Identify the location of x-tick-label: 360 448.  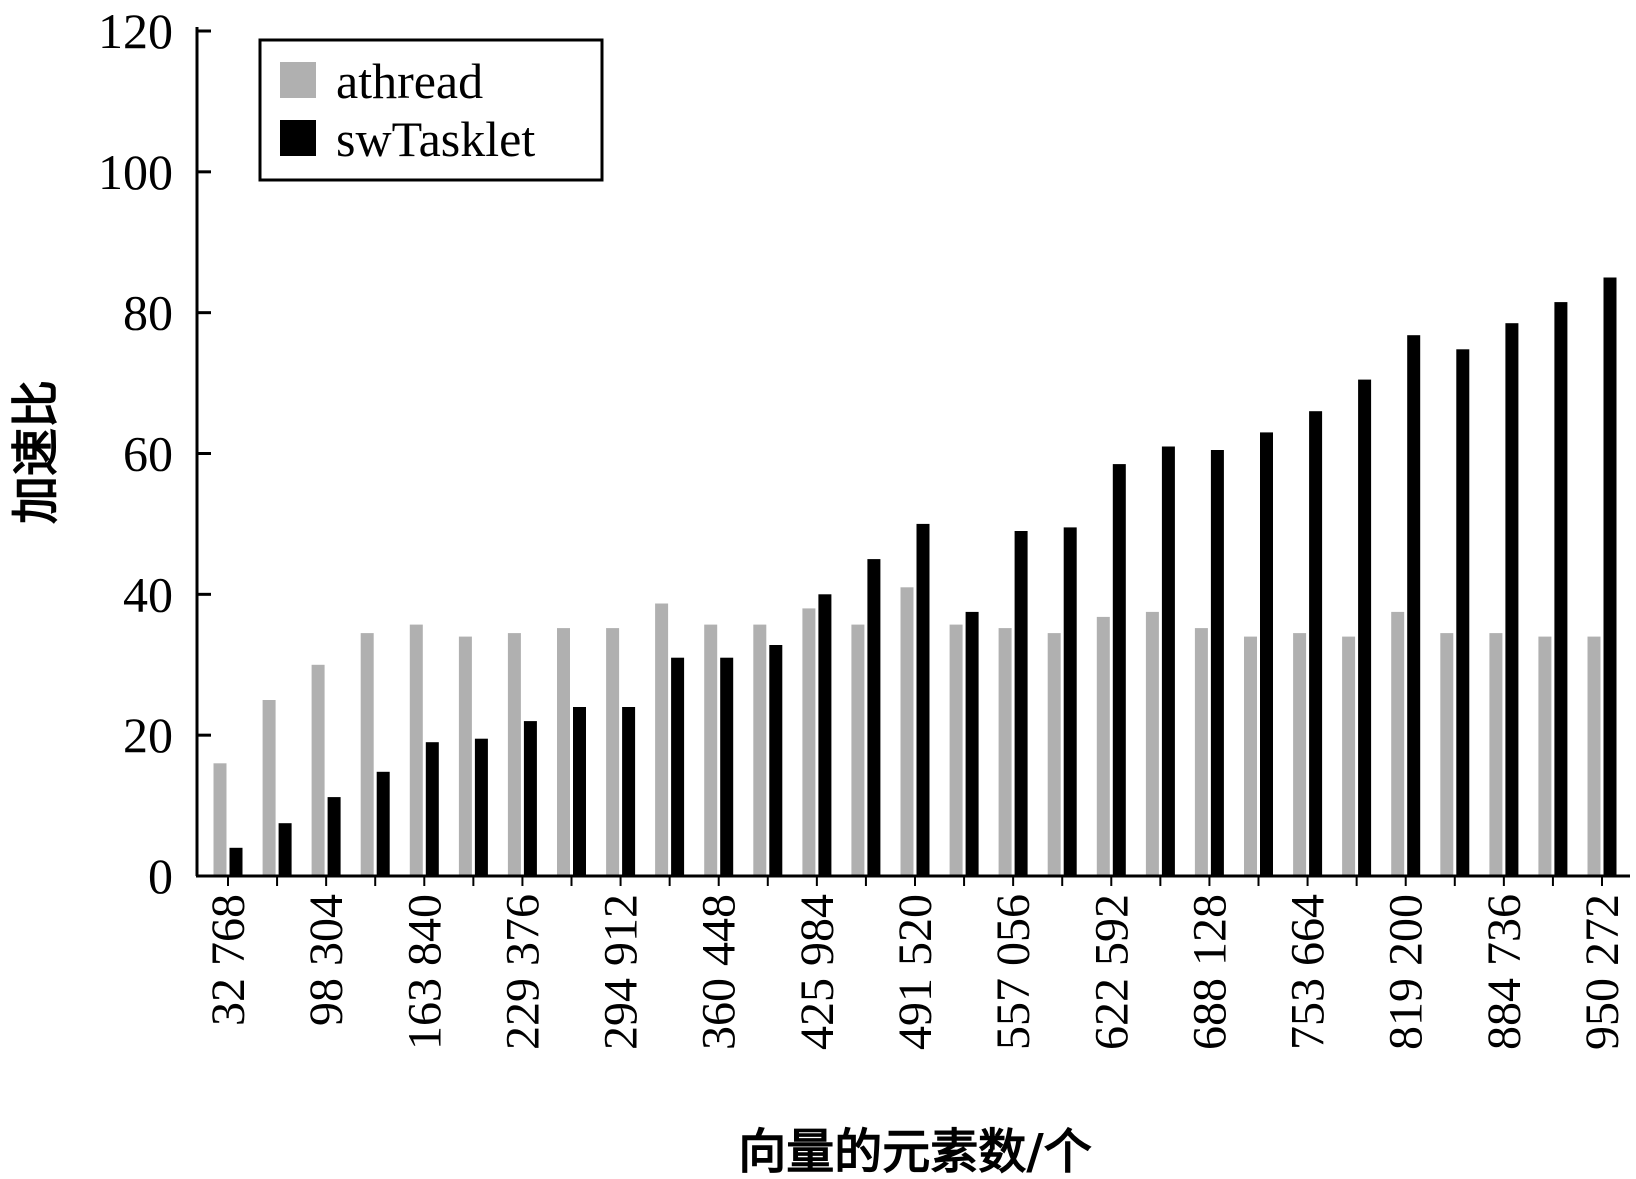
(719, 972).